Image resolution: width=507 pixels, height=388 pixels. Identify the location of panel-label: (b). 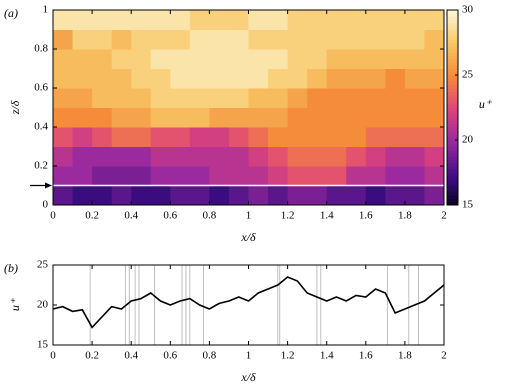
(11, 268).